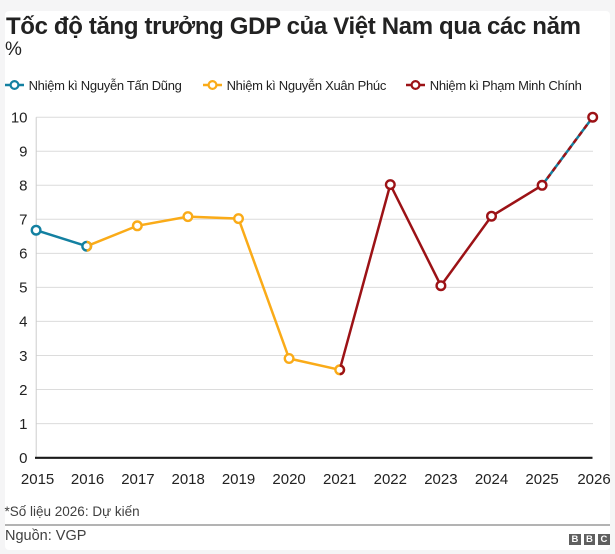  What do you see at coordinates (440, 479) in the screenshot?
I see `svg-text: 2023` at bounding box center [440, 479].